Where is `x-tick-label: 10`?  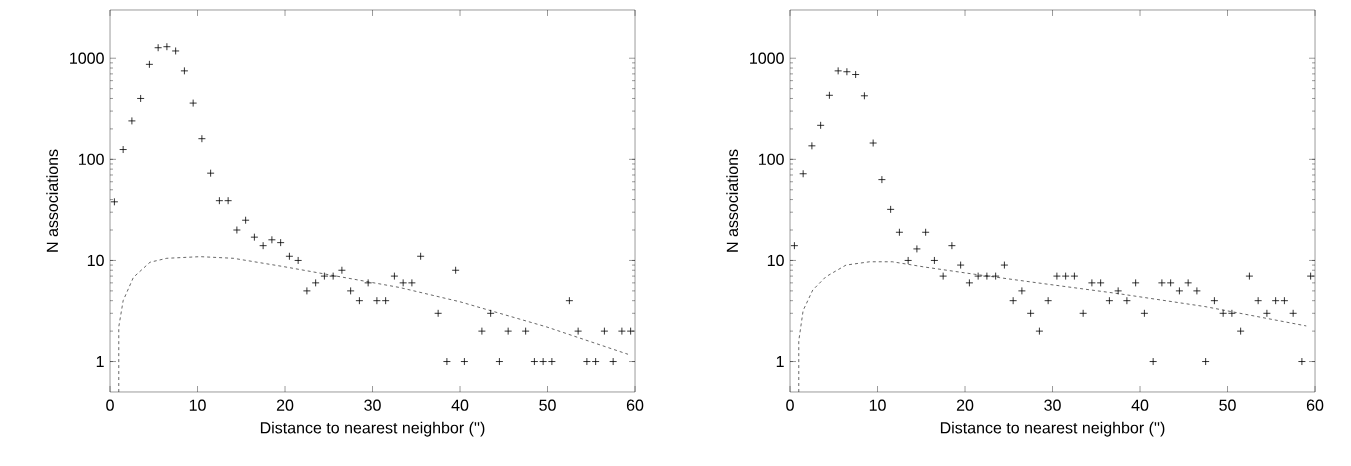 x-tick-label: 10 is located at coordinates (877, 405).